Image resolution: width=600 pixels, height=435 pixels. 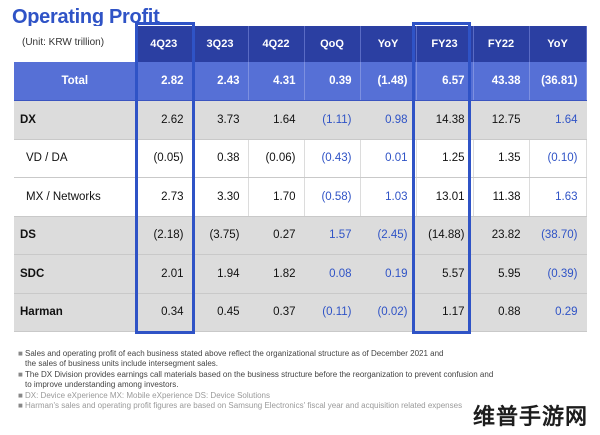 What do you see at coordinates (388, 158) in the screenshot?
I see `table-cell: 0.01` at bounding box center [388, 158].